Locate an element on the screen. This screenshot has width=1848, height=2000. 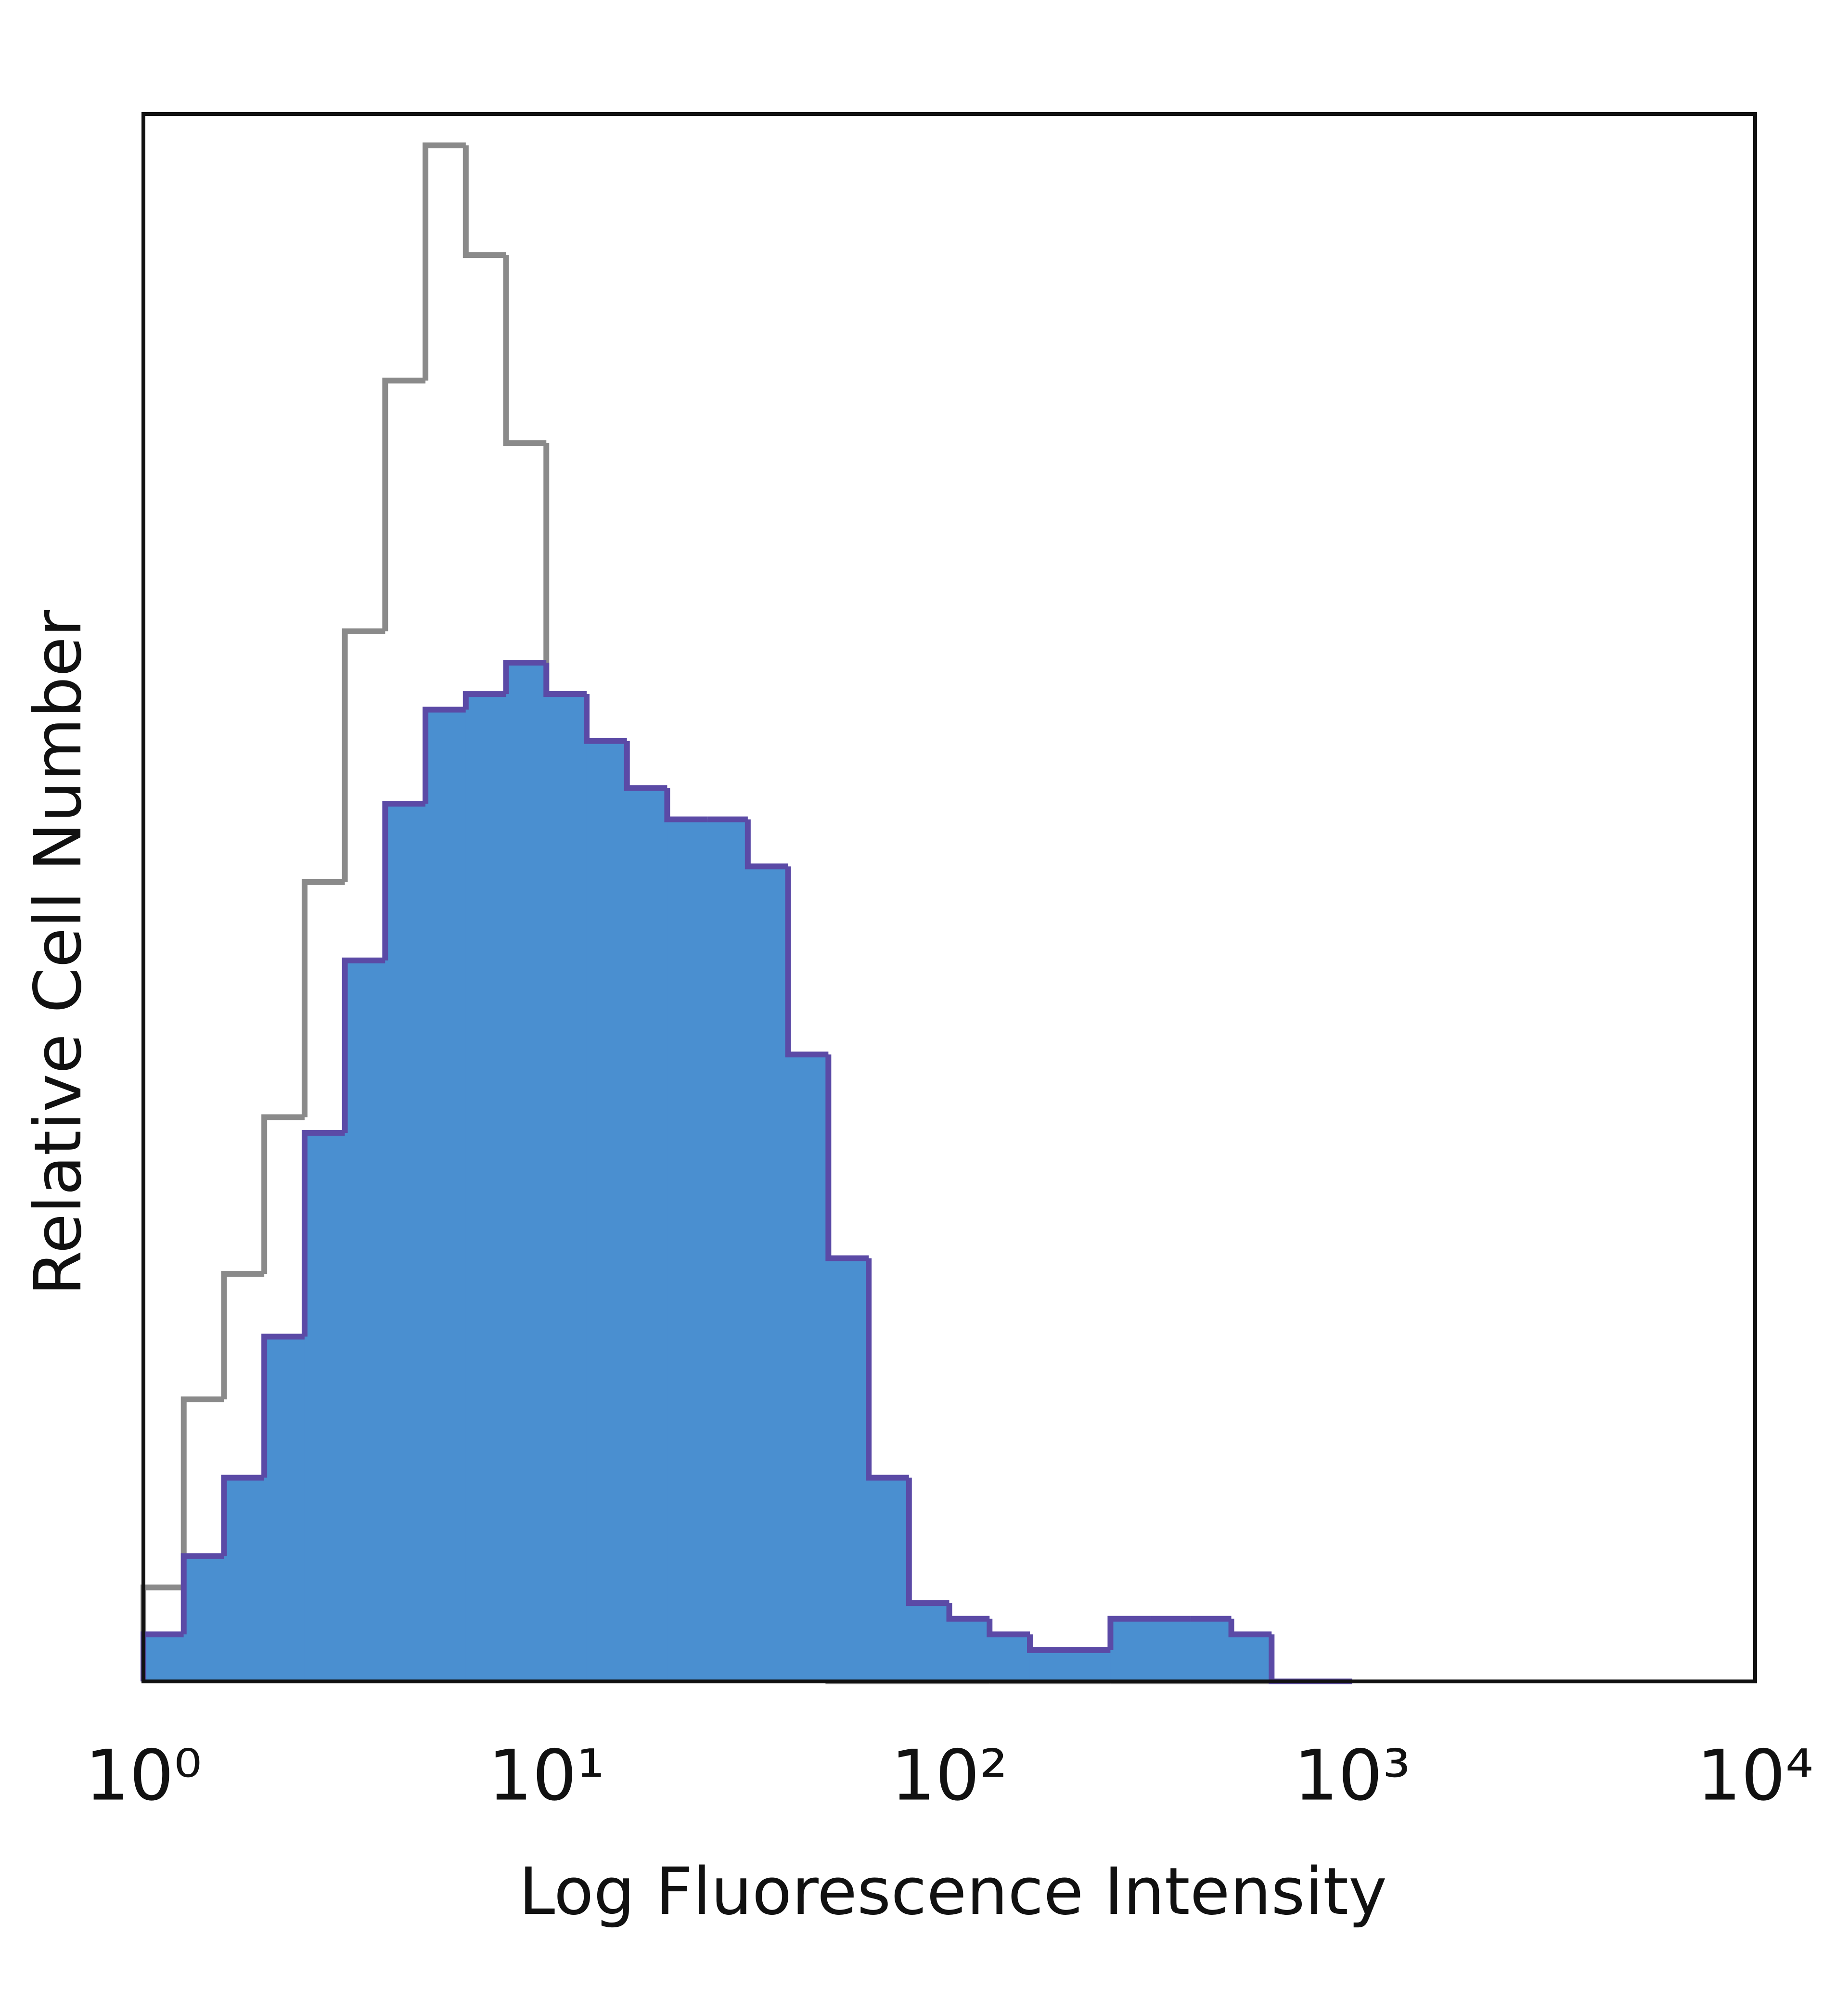
x-tick-label: 10³ is located at coordinates (1352, 1776).